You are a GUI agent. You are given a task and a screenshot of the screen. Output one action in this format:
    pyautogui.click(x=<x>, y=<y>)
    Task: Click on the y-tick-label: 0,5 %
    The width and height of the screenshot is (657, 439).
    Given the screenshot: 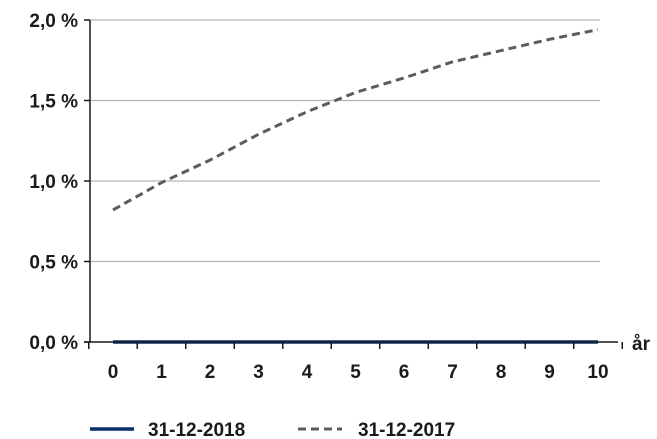 What is the action you would take?
    pyautogui.click(x=53, y=263)
    